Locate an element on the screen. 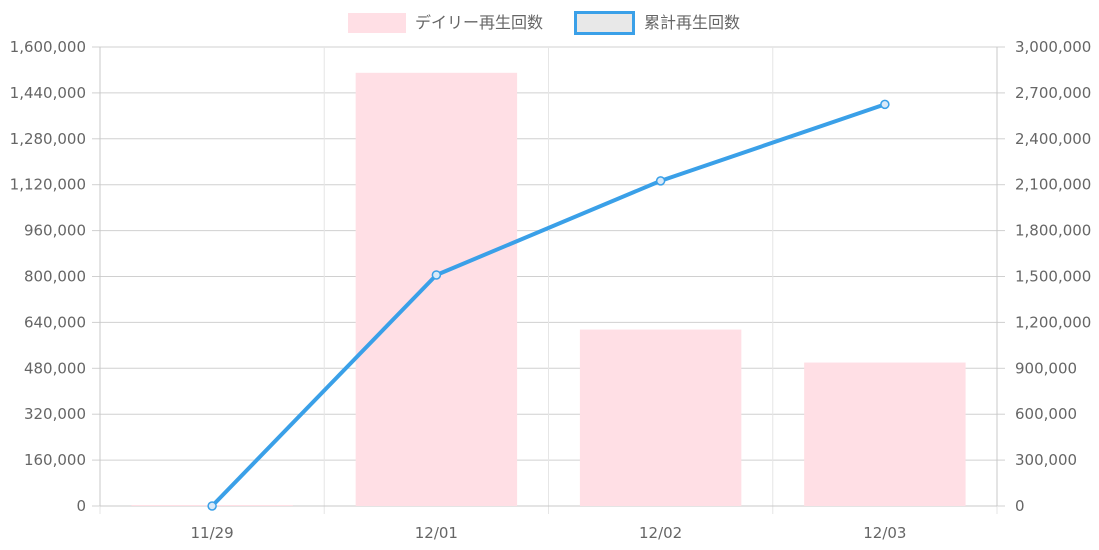  x-tick-label: 12/03 is located at coordinates (884, 533).